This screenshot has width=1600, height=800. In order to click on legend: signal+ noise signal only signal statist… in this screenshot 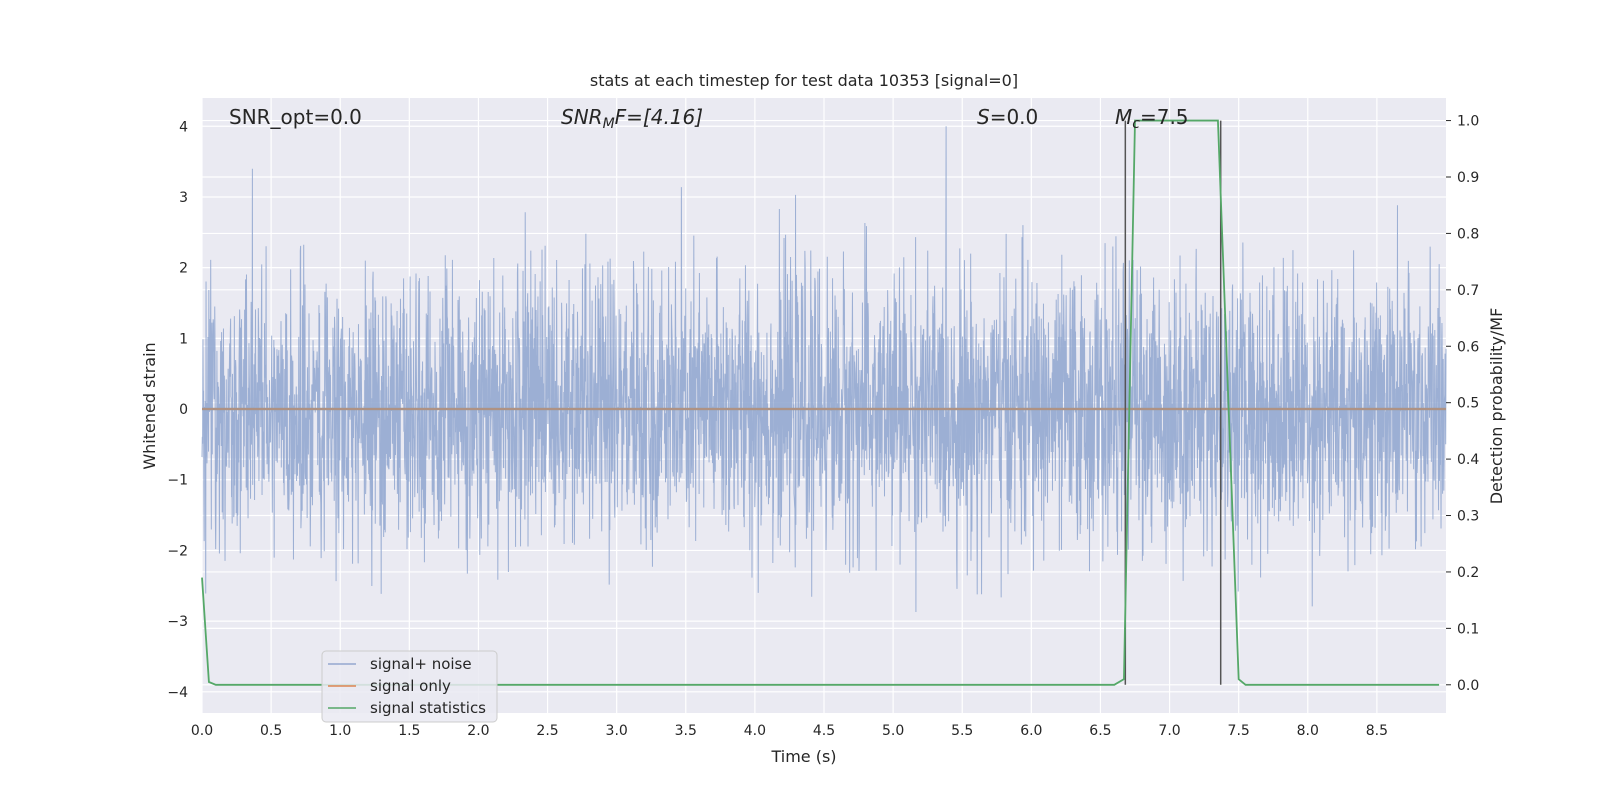, I will do `click(409, 686)`.